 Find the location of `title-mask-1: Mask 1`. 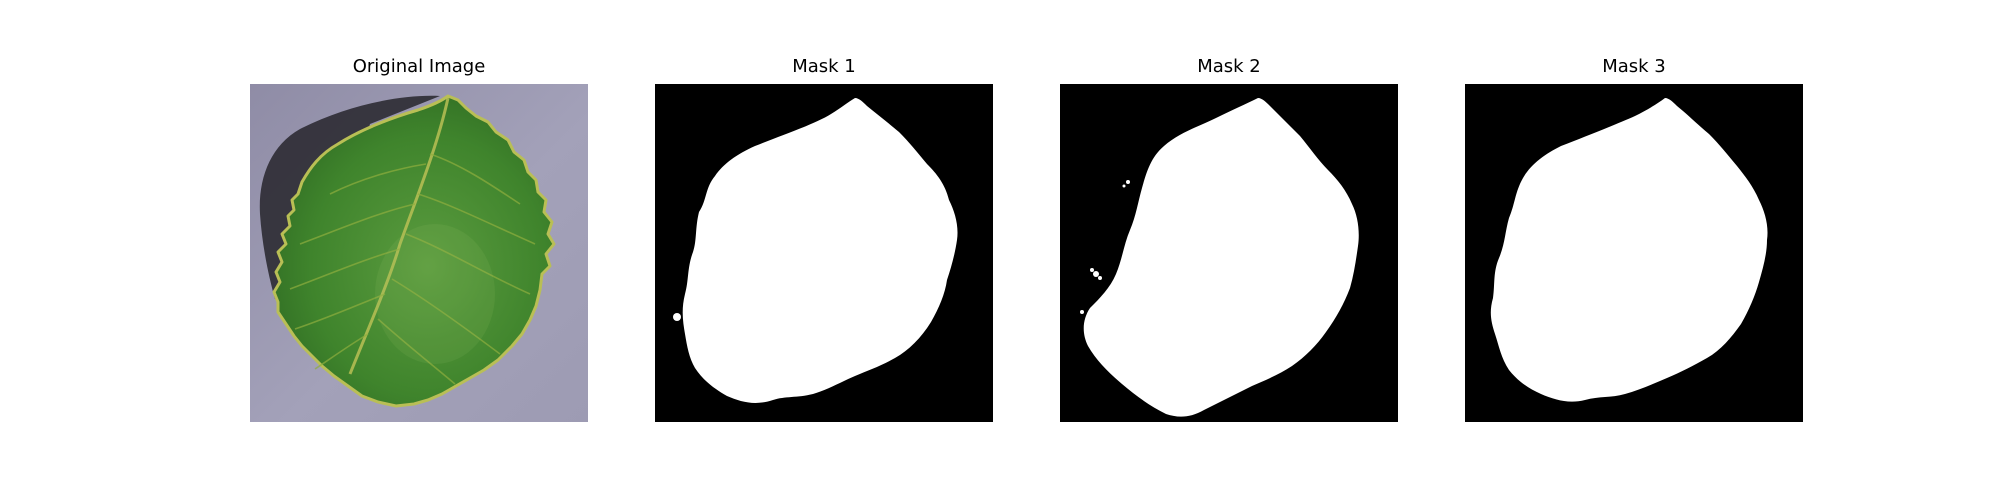

title-mask-1: Mask 1 is located at coordinates (824, 67).